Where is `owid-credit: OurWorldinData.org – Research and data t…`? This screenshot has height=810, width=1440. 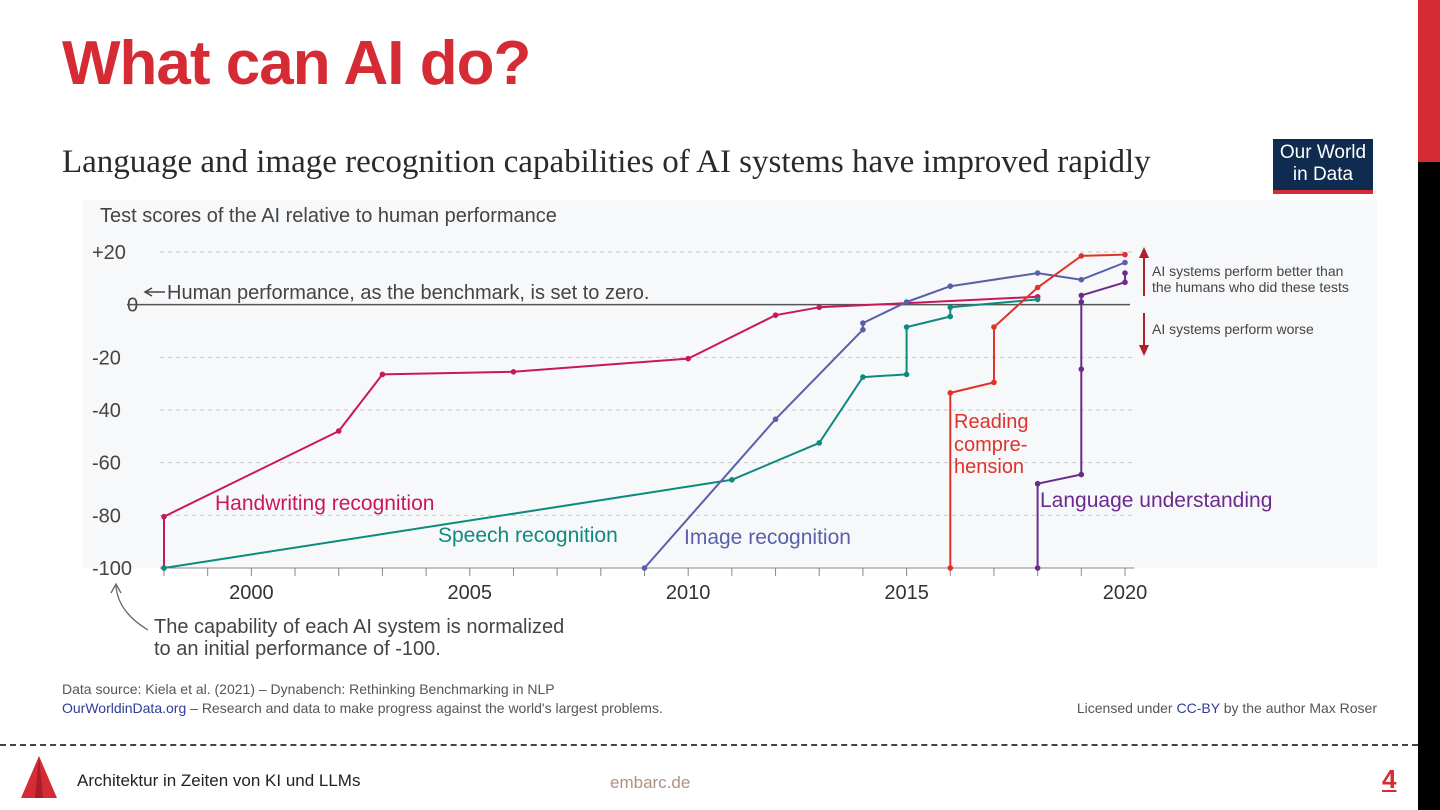 owid-credit: OurWorldinData.org – Research and data t… is located at coordinates (362, 708).